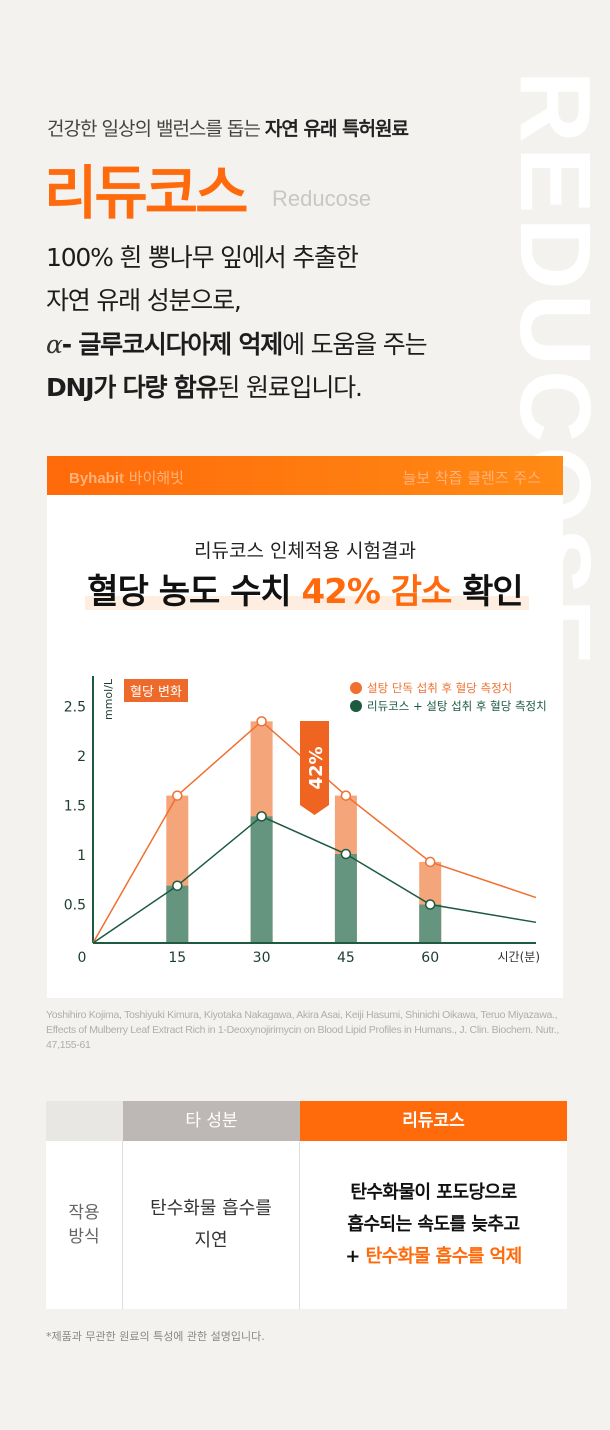  What do you see at coordinates (519, 957) in the screenshot?
I see `x-axis-label: 시간(분)` at bounding box center [519, 957].